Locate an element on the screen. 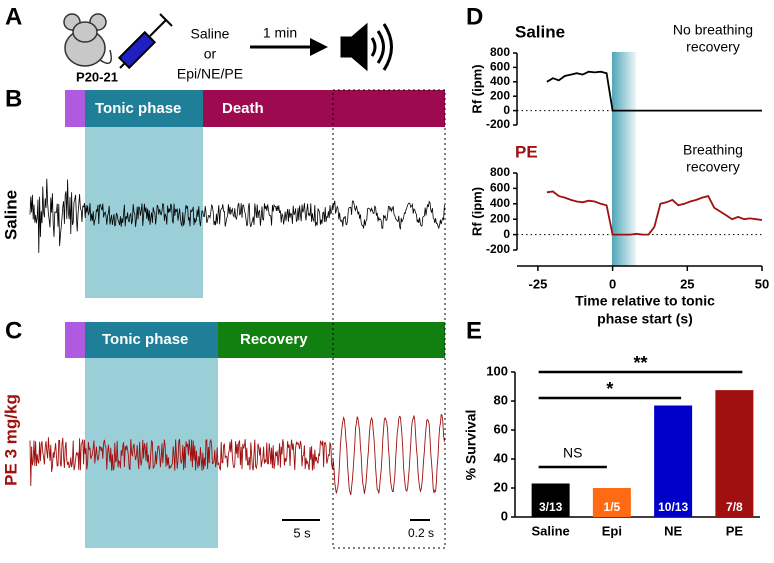  y-tick-label: 100 is located at coordinates (497, 370).